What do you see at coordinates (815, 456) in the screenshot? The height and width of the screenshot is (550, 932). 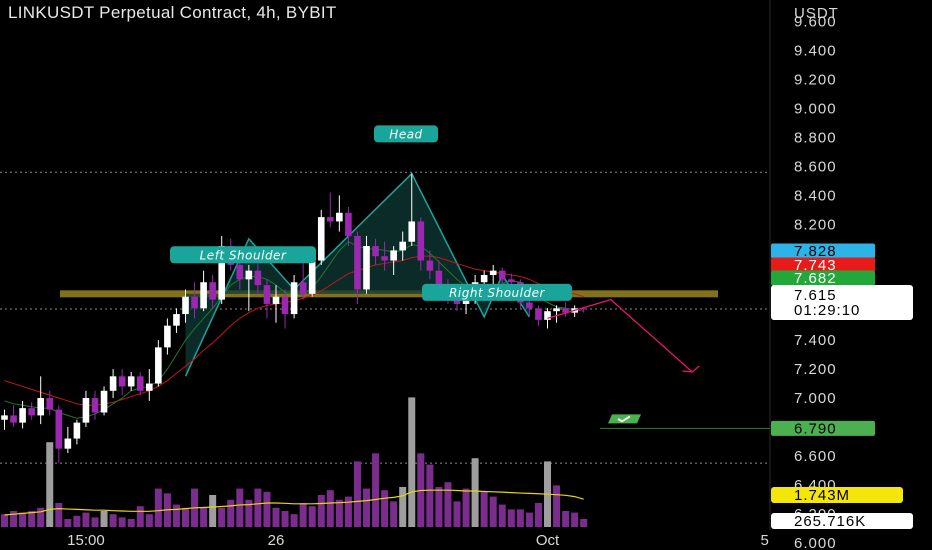 I see `price-tick: 6.600` at bounding box center [815, 456].